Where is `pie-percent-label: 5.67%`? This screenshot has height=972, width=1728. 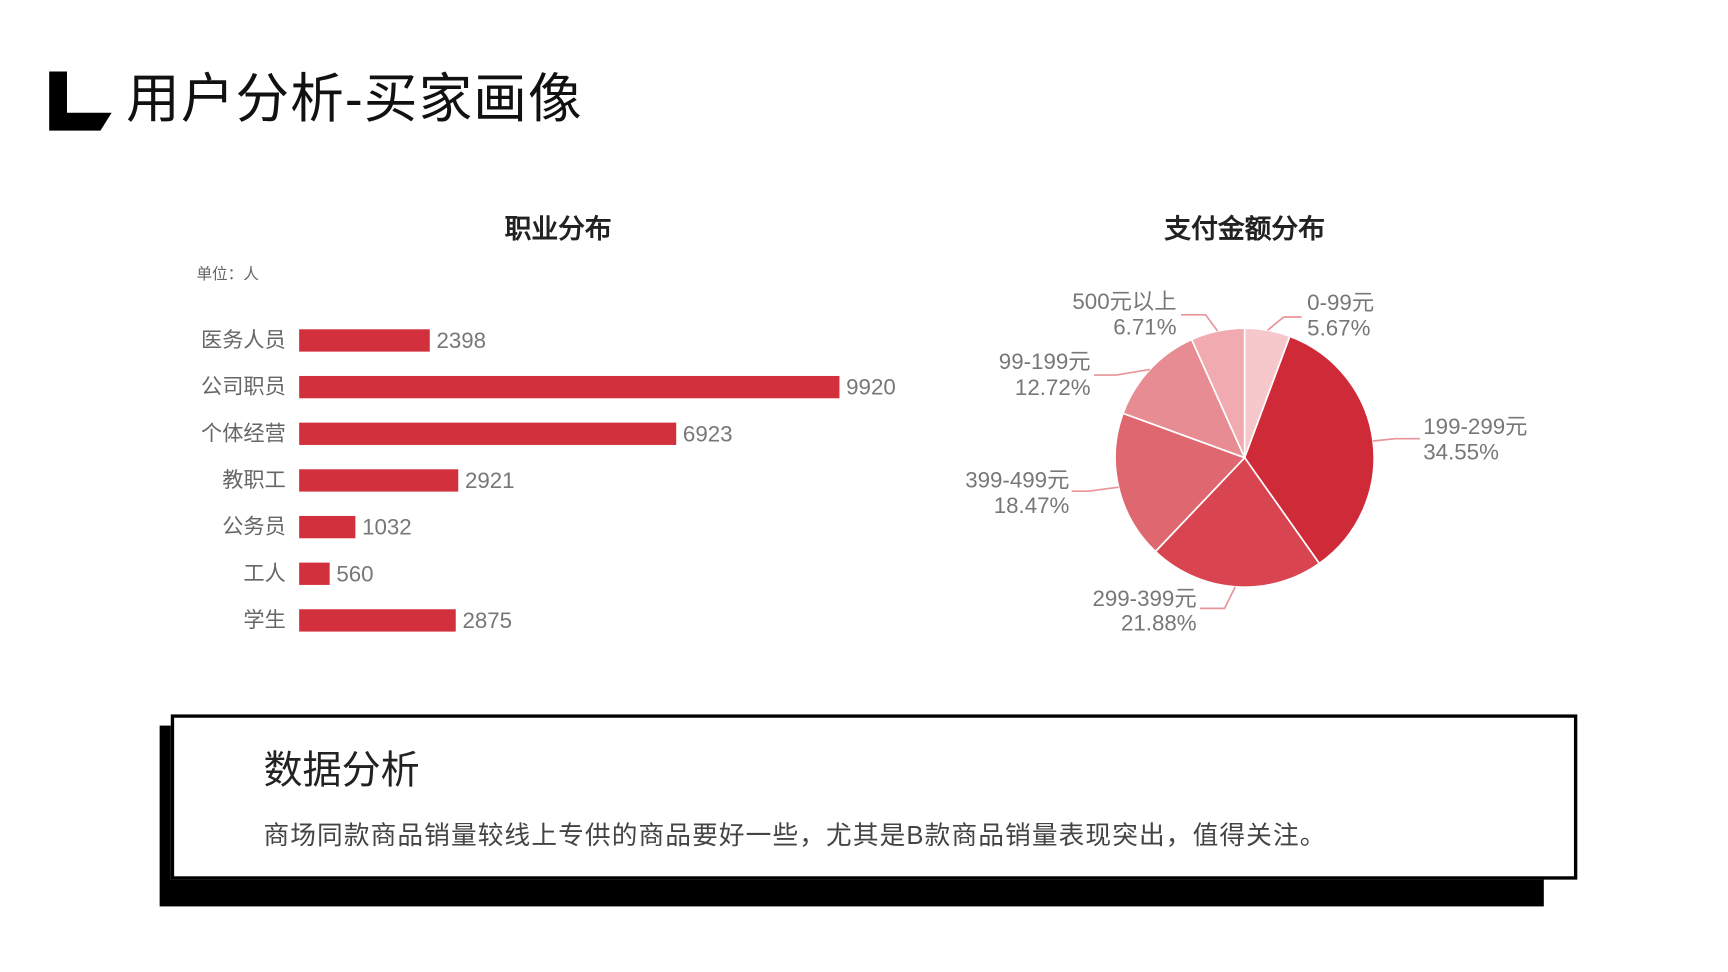
pie-percent-label: 5.67% is located at coordinates (1338, 328).